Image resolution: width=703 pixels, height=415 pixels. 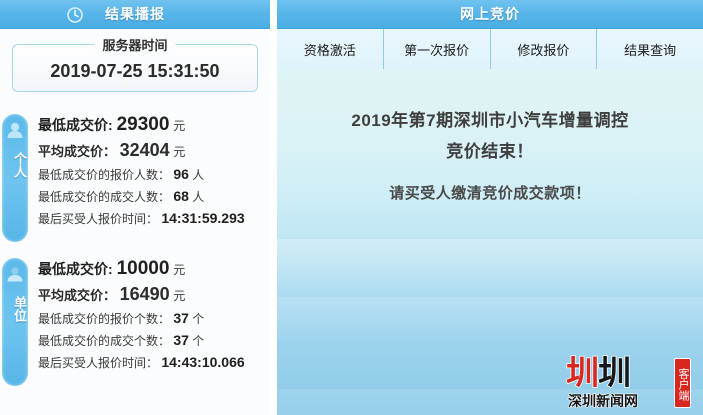 I want to click on tab-label: 修改报价, so click(x=543, y=50).